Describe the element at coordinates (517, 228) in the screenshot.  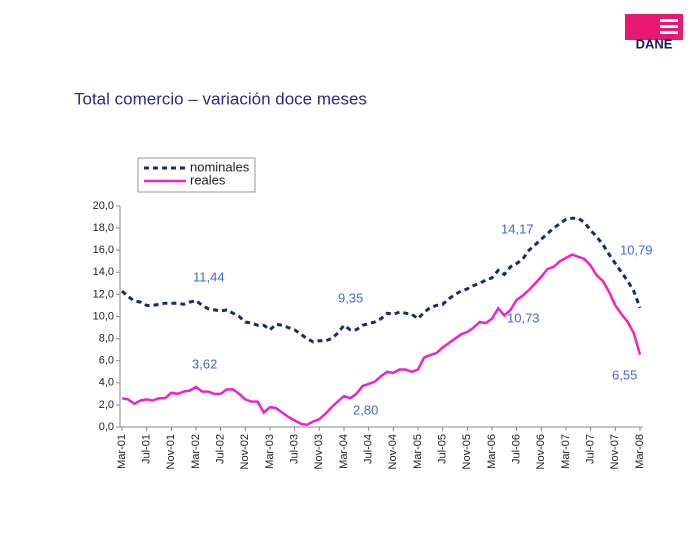
I see `annotation: 14,17` at that location.